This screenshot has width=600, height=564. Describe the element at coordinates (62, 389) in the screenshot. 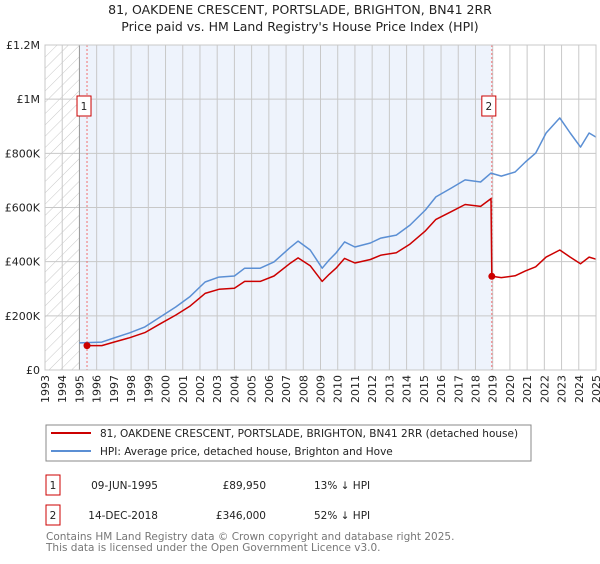

I see `x-tick-label: 1994` at that location.